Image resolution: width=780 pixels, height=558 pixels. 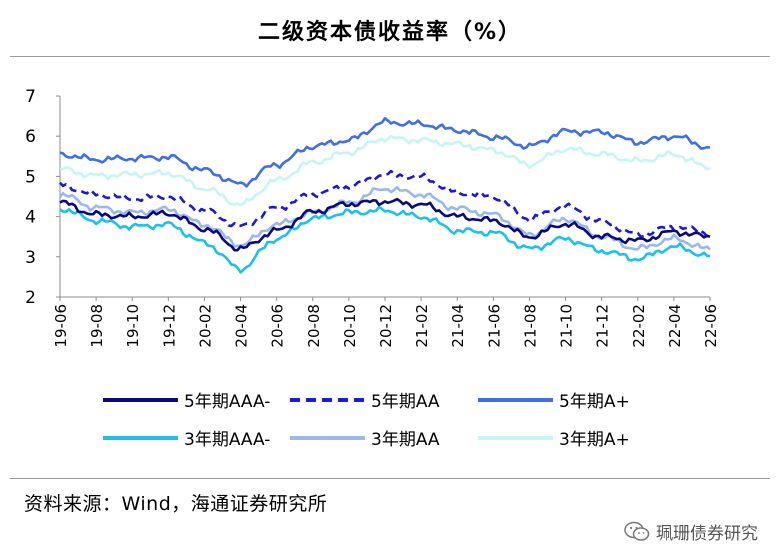 I want to click on y-tick-label: 7, so click(x=30, y=97).